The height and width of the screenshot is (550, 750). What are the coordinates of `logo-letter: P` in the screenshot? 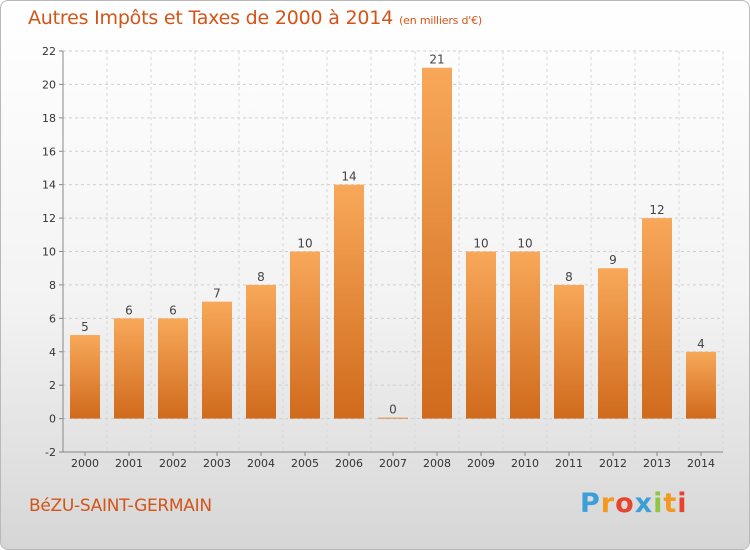 It's located at (590, 503).